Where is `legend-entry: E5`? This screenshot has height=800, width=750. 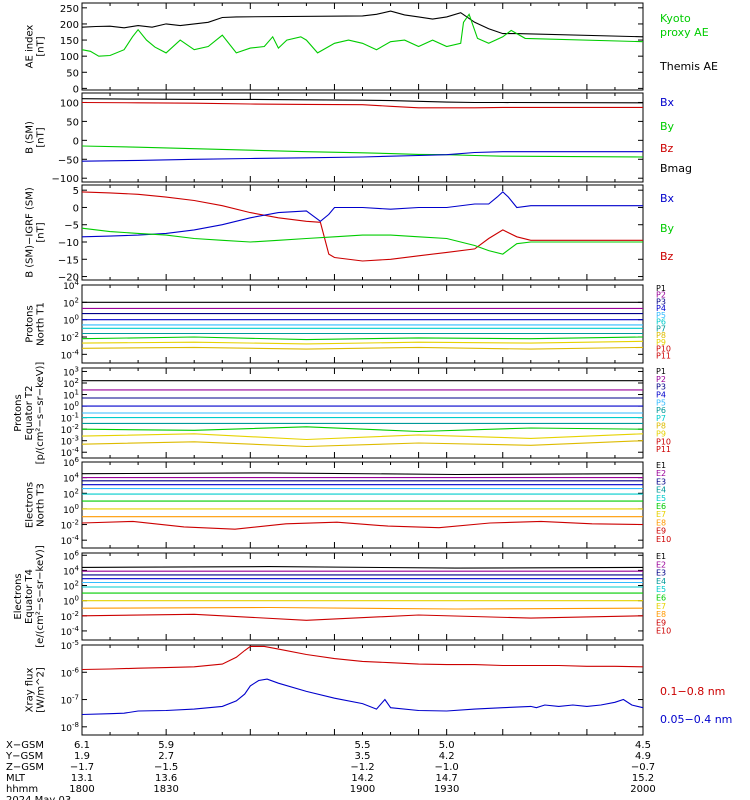
legend-entry: E5 is located at coordinates (661, 589).